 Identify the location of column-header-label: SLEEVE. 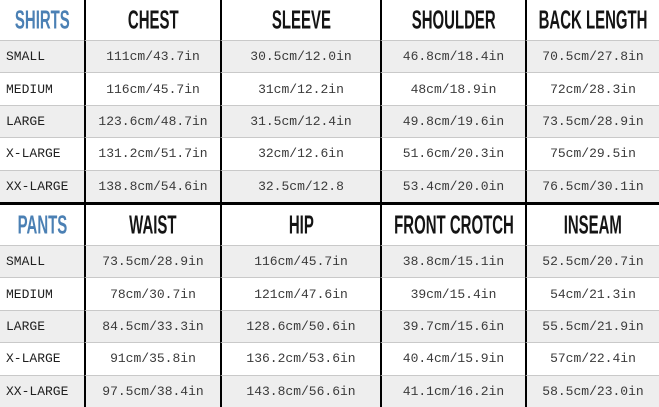
(301, 19).